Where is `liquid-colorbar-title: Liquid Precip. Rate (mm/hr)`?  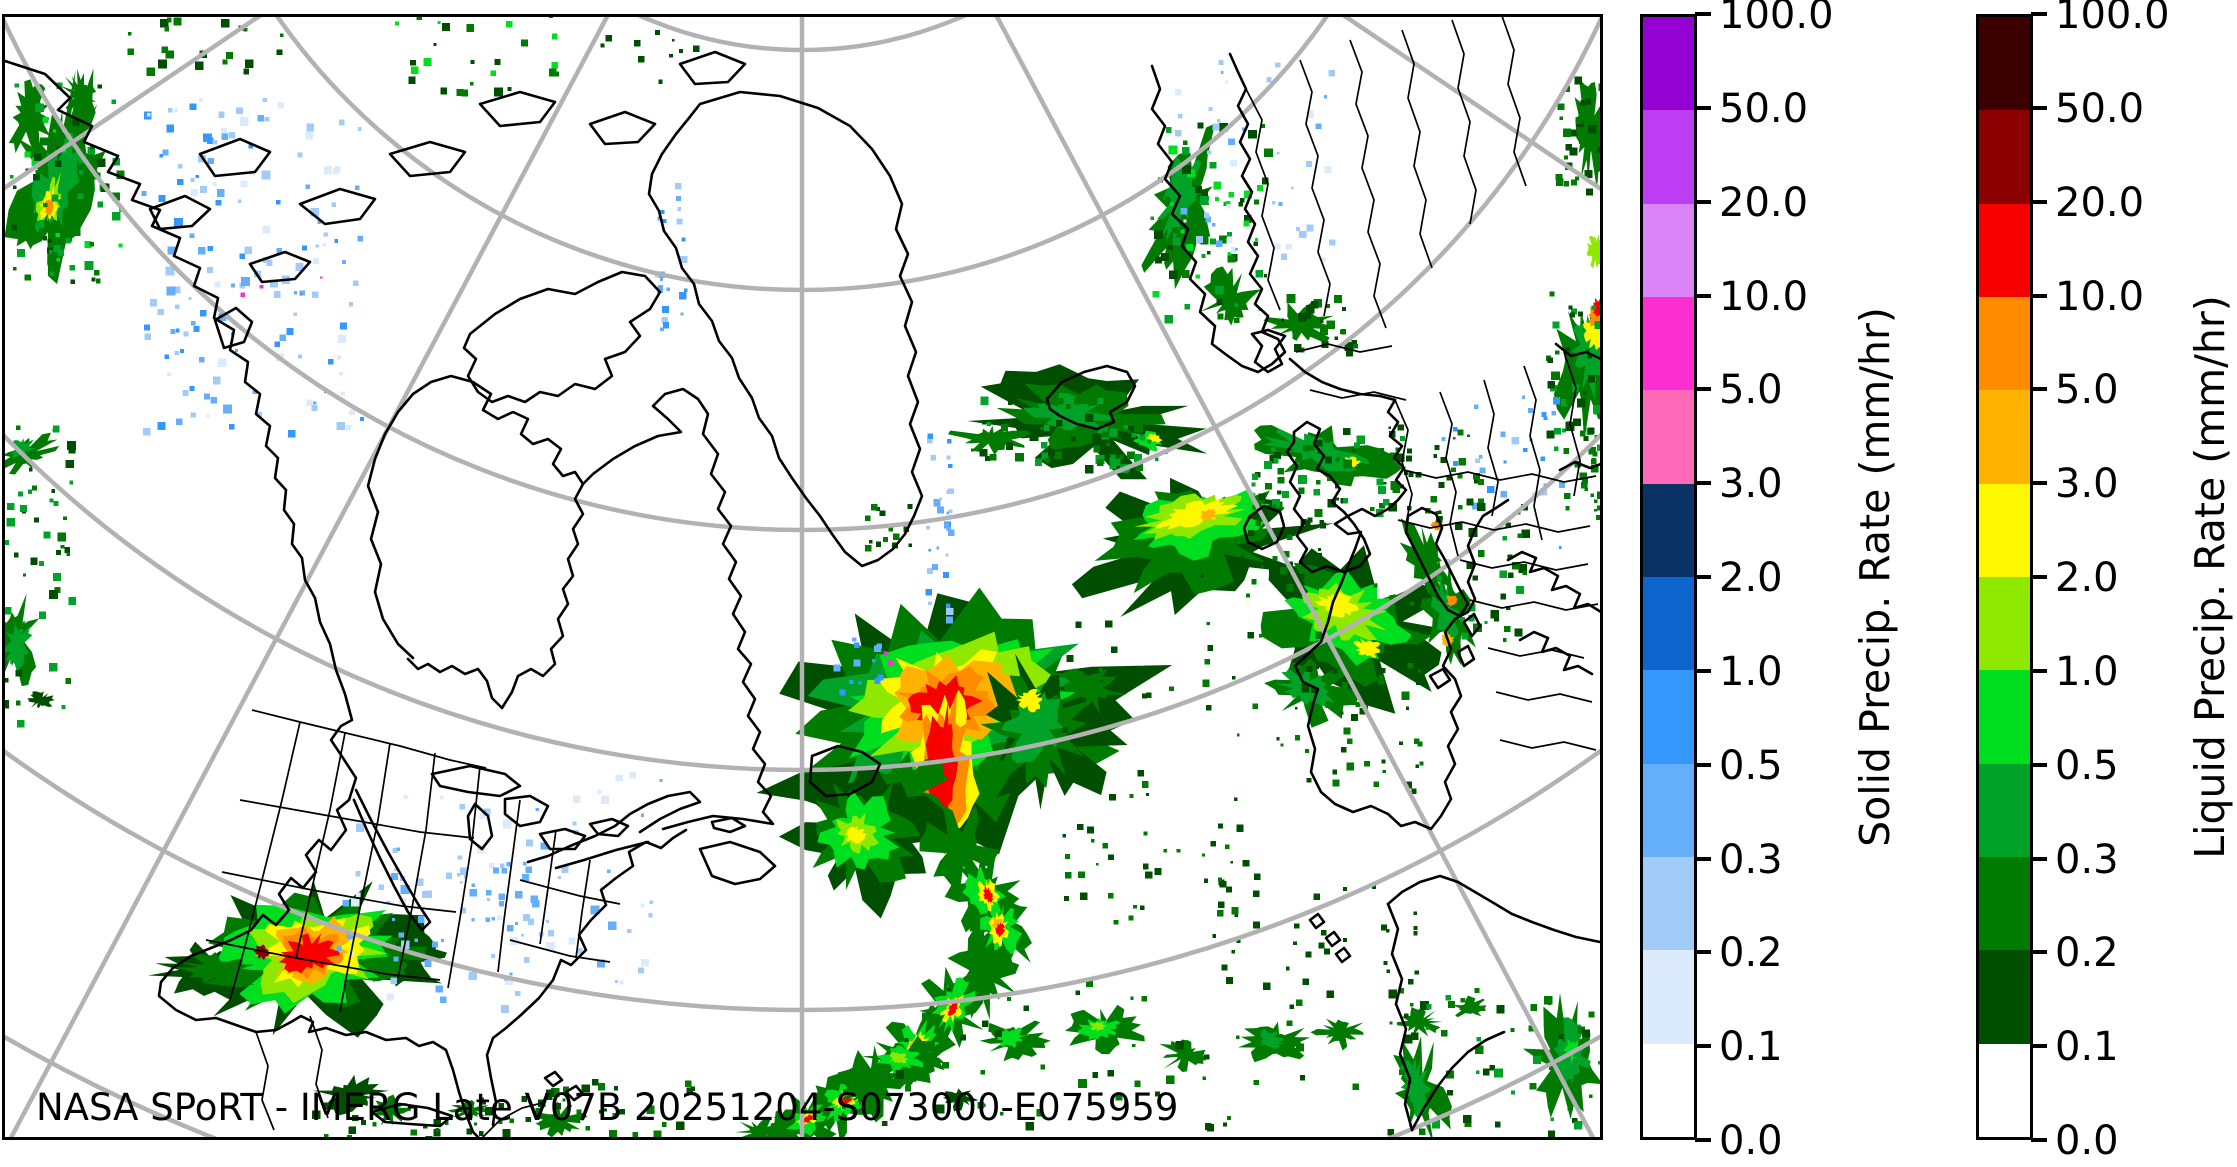
liquid-colorbar-title: Liquid Precip. Rate (mm/hr) is located at coordinates (2210, 577).